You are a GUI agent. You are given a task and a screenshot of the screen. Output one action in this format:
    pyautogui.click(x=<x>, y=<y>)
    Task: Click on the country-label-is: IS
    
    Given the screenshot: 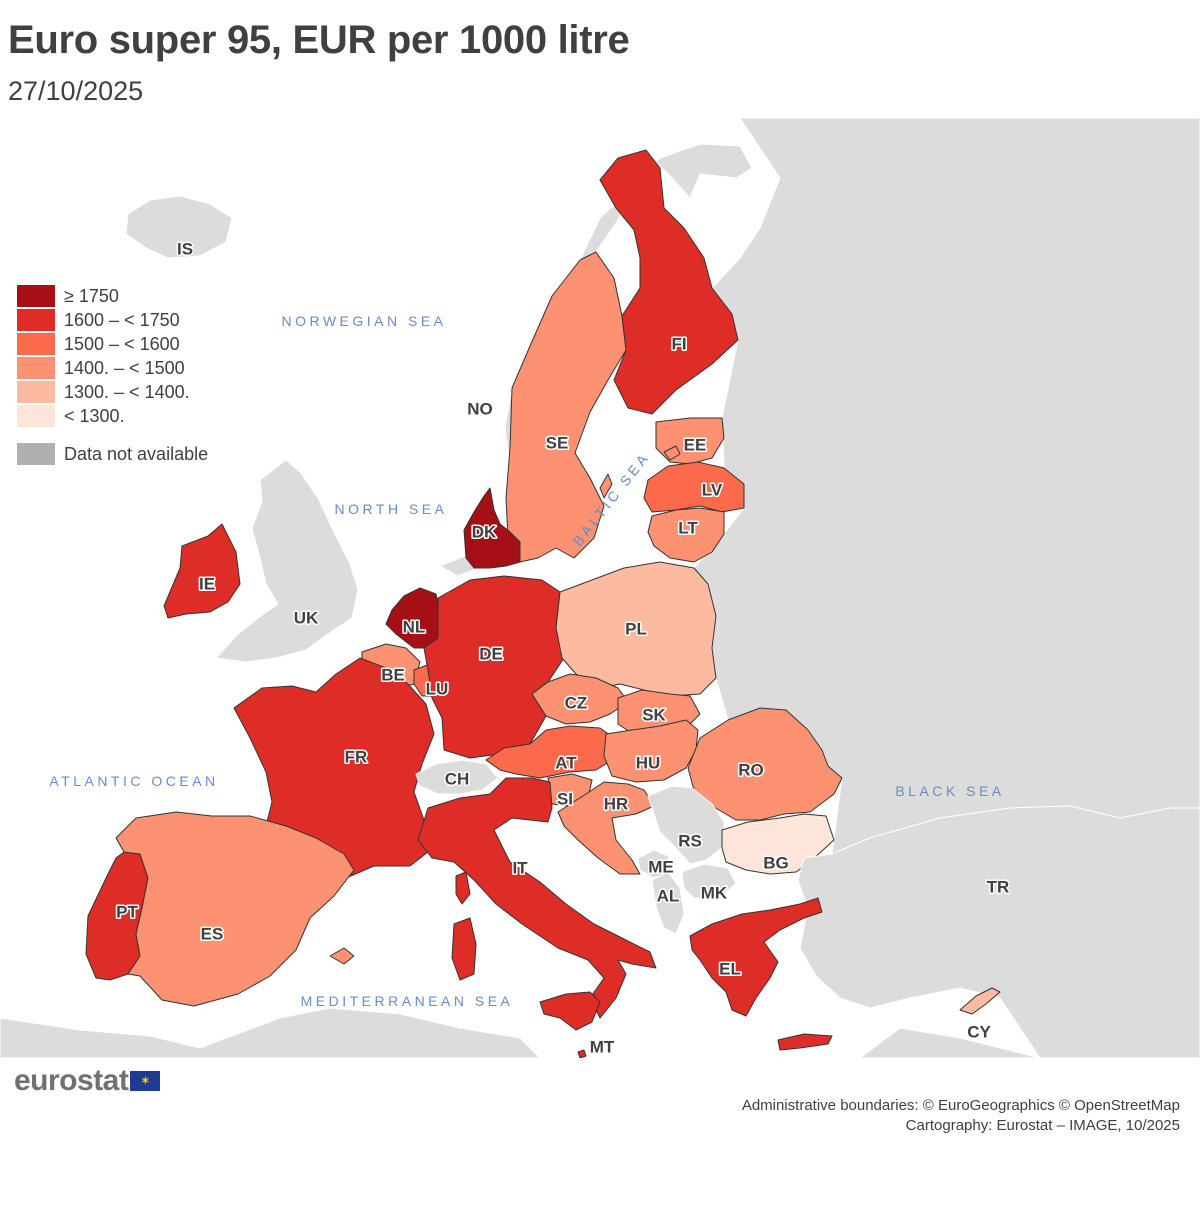 What is the action you would take?
    pyautogui.click(x=185, y=248)
    